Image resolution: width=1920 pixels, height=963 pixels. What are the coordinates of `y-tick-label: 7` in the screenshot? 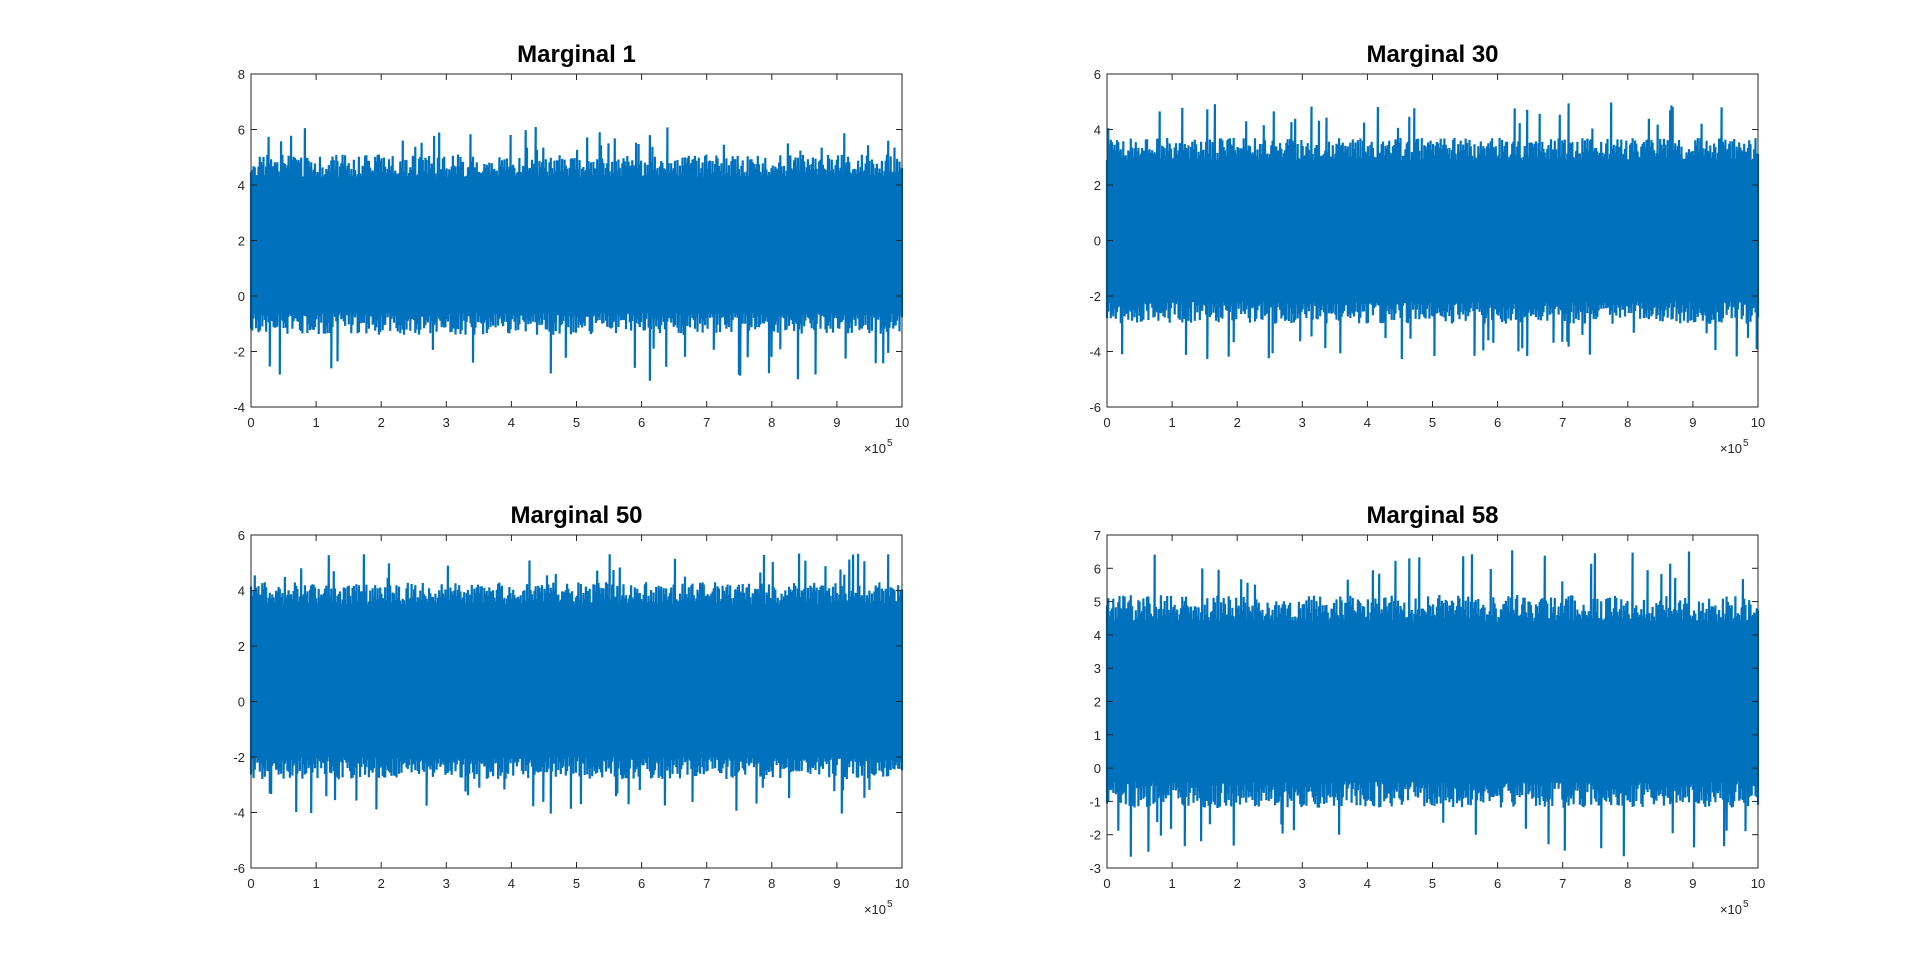 It's located at (1097, 535).